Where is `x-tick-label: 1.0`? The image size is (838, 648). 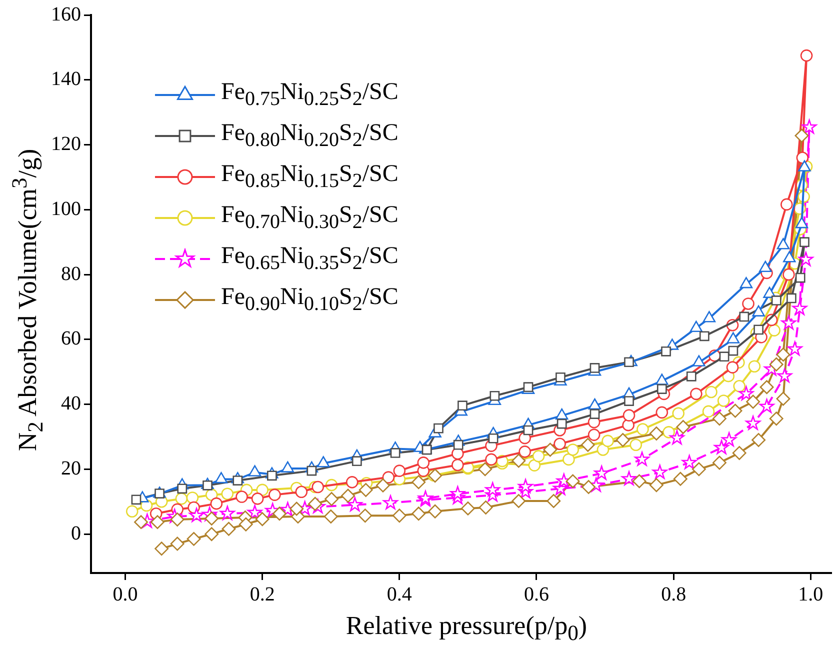 x-tick-label: 1.0 is located at coordinates (811, 594).